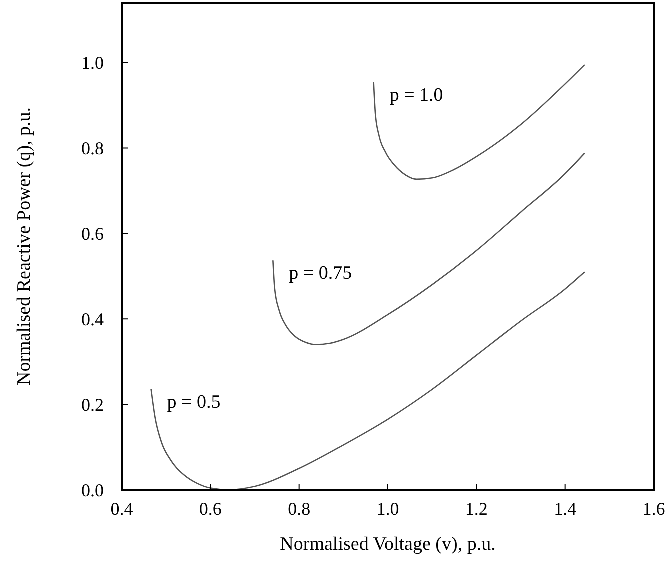  What do you see at coordinates (93, 319) in the screenshot?
I see `y-tick-label: 0.4` at bounding box center [93, 319].